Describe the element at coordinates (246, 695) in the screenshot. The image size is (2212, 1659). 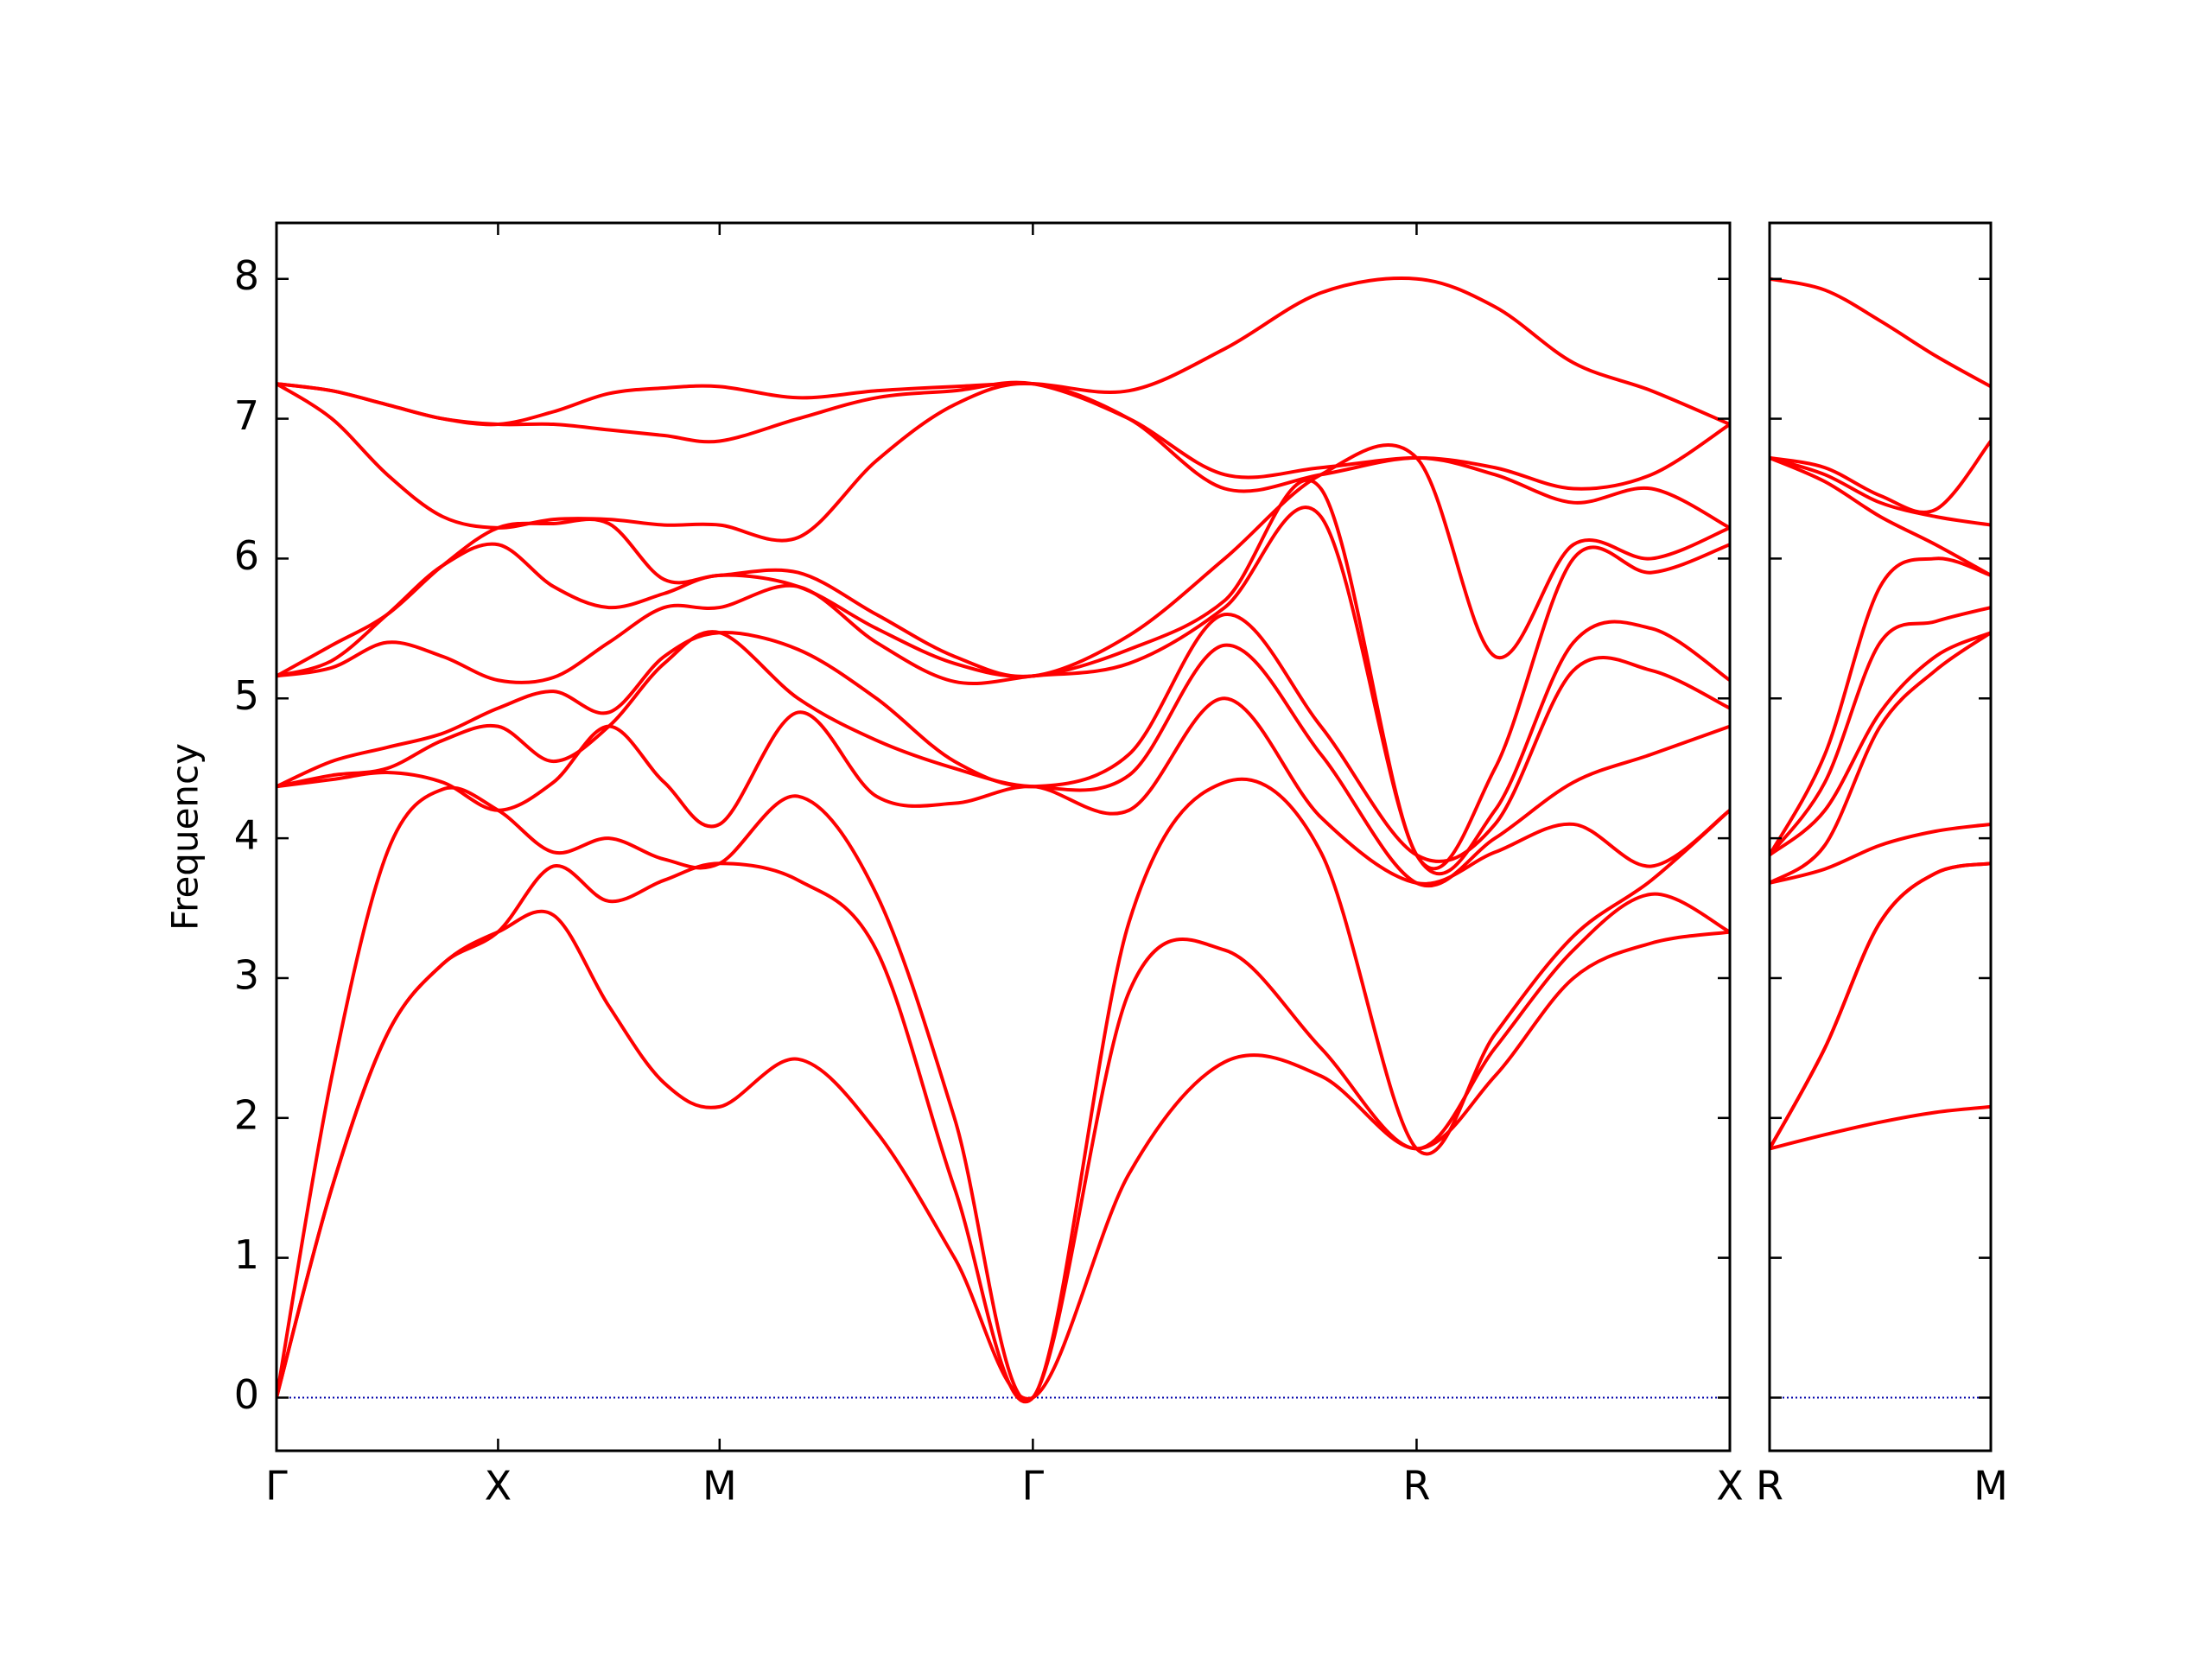
I see `y-tick-label: 5` at that location.